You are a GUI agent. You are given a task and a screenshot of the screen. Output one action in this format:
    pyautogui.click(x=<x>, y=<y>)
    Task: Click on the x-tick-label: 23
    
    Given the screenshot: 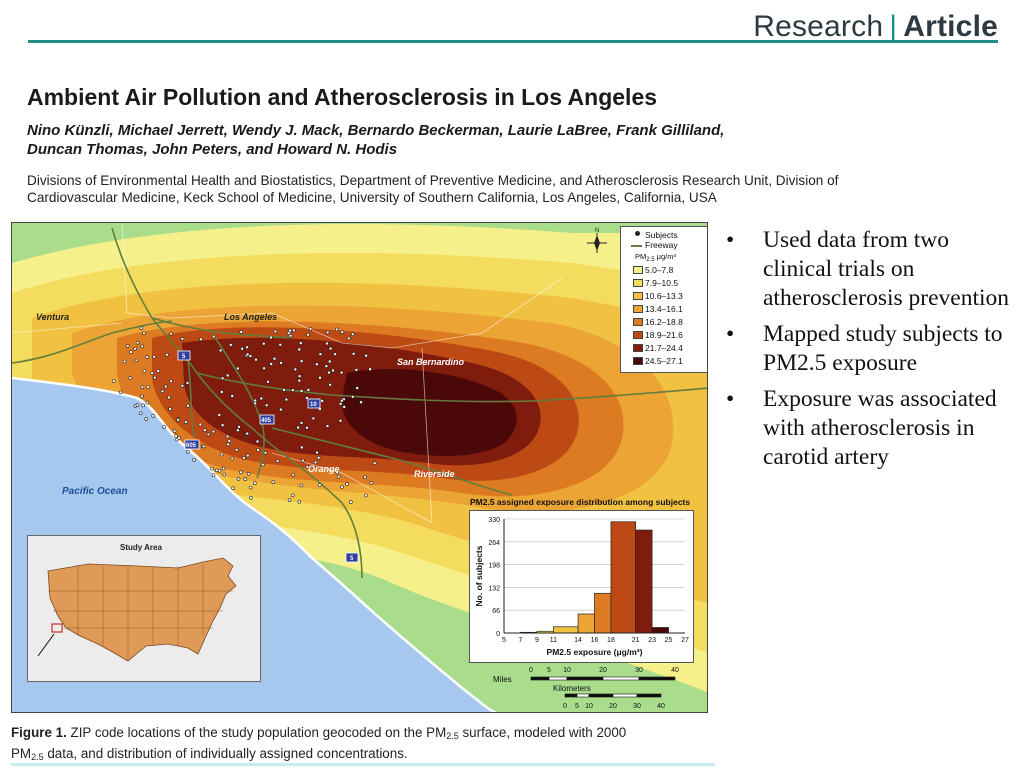 What is the action you would take?
    pyautogui.click(x=652, y=640)
    